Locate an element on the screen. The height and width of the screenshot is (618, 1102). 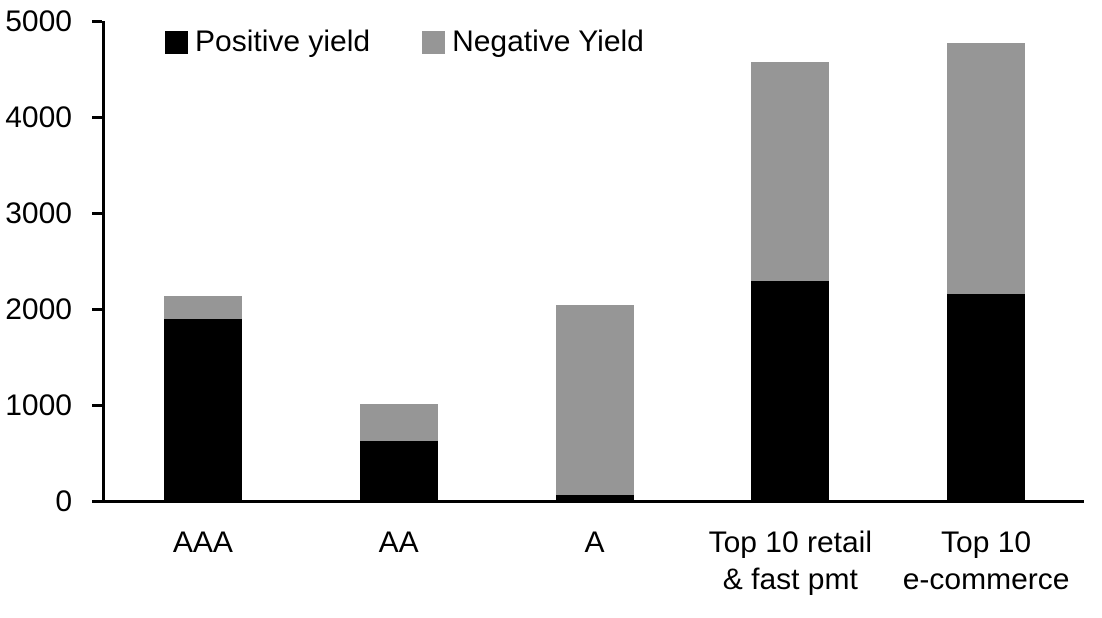
legend-label-positive: Positive yield is located at coordinates (283, 41).